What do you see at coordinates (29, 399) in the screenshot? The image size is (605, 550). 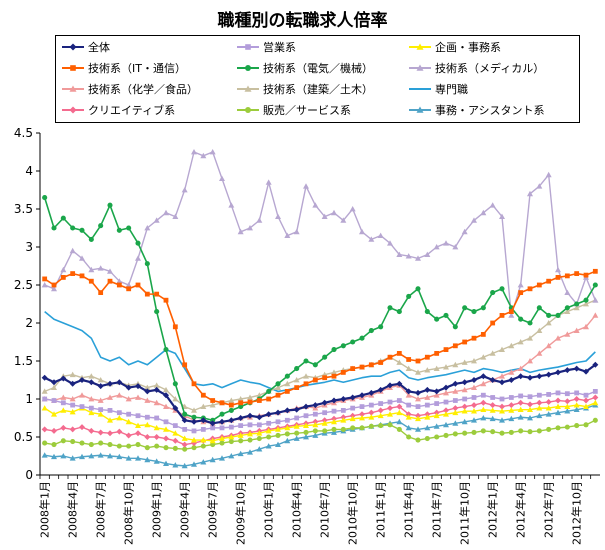 I see `y-tick-label: 1` at bounding box center [29, 399].